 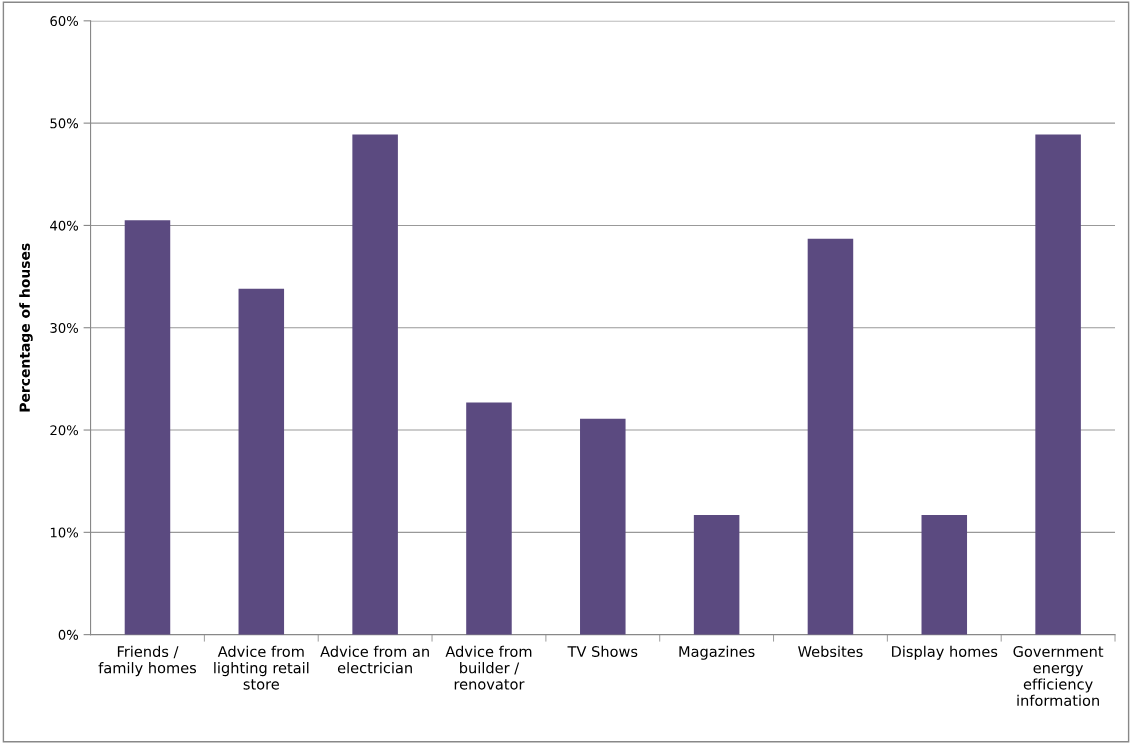 What do you see at coordinates (64, 532) in the screenshot?
I see `y-tick-label: 10%` at bounding box center [64, 532].